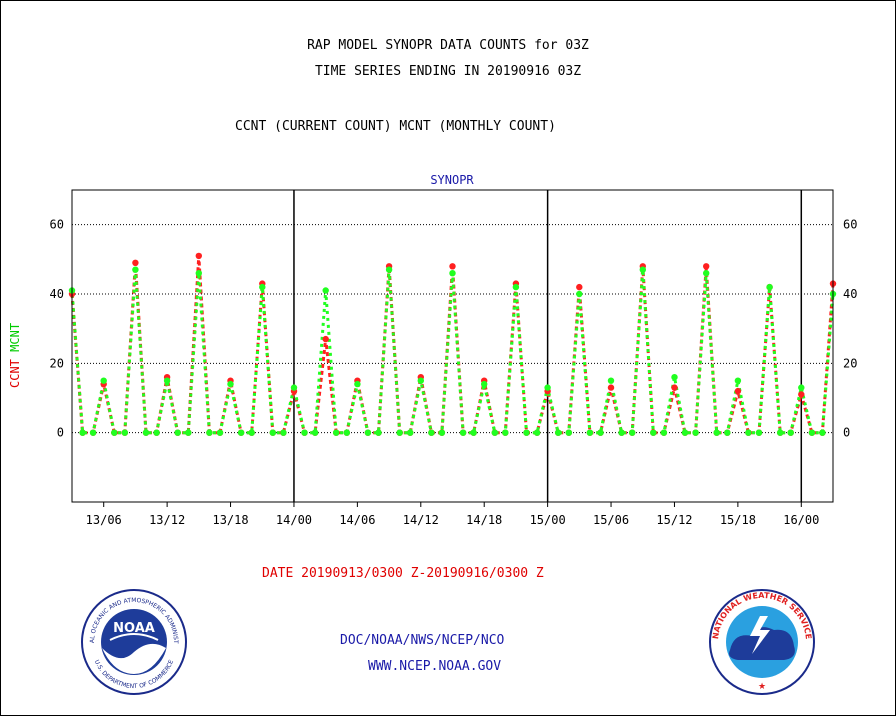 Image resolution: width=896 pixels, height=716 pixels. Describe the element at coordinates (484, 520) in the screenshot. I see `xtick-label-14/18: 14/18` at that location.